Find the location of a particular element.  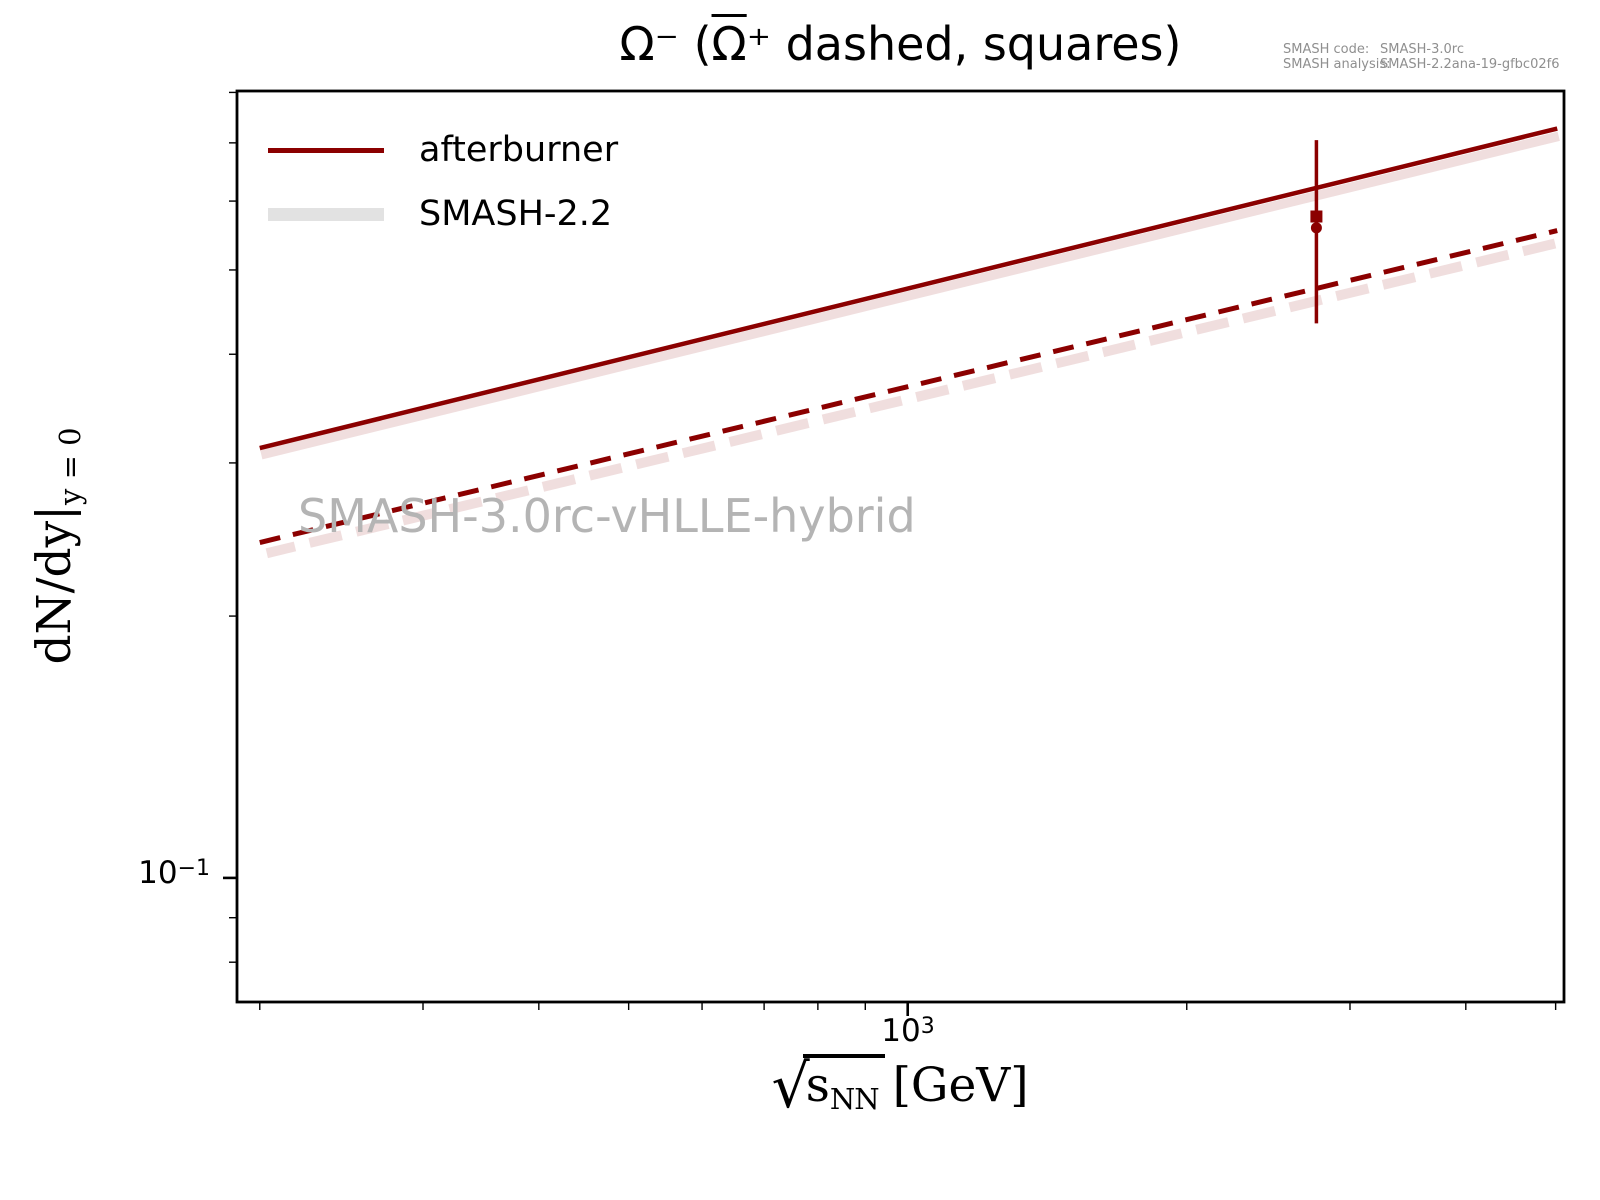

x-axis-label: √sNN [GeV] is located at coordinates (900, 1087).